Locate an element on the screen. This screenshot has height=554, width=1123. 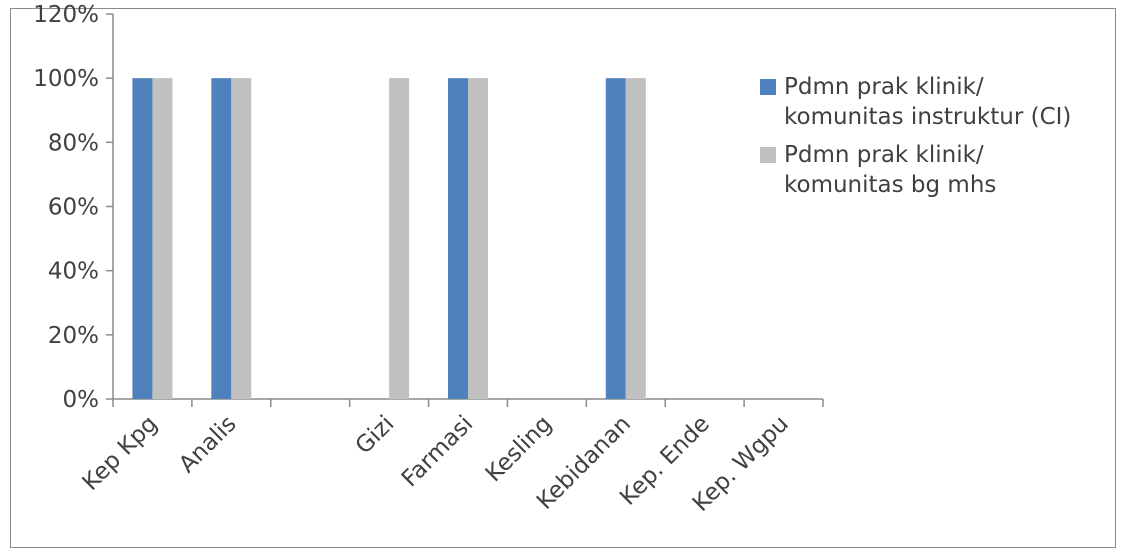
y-tick-label: 80% is located at coordinates (73, 143).